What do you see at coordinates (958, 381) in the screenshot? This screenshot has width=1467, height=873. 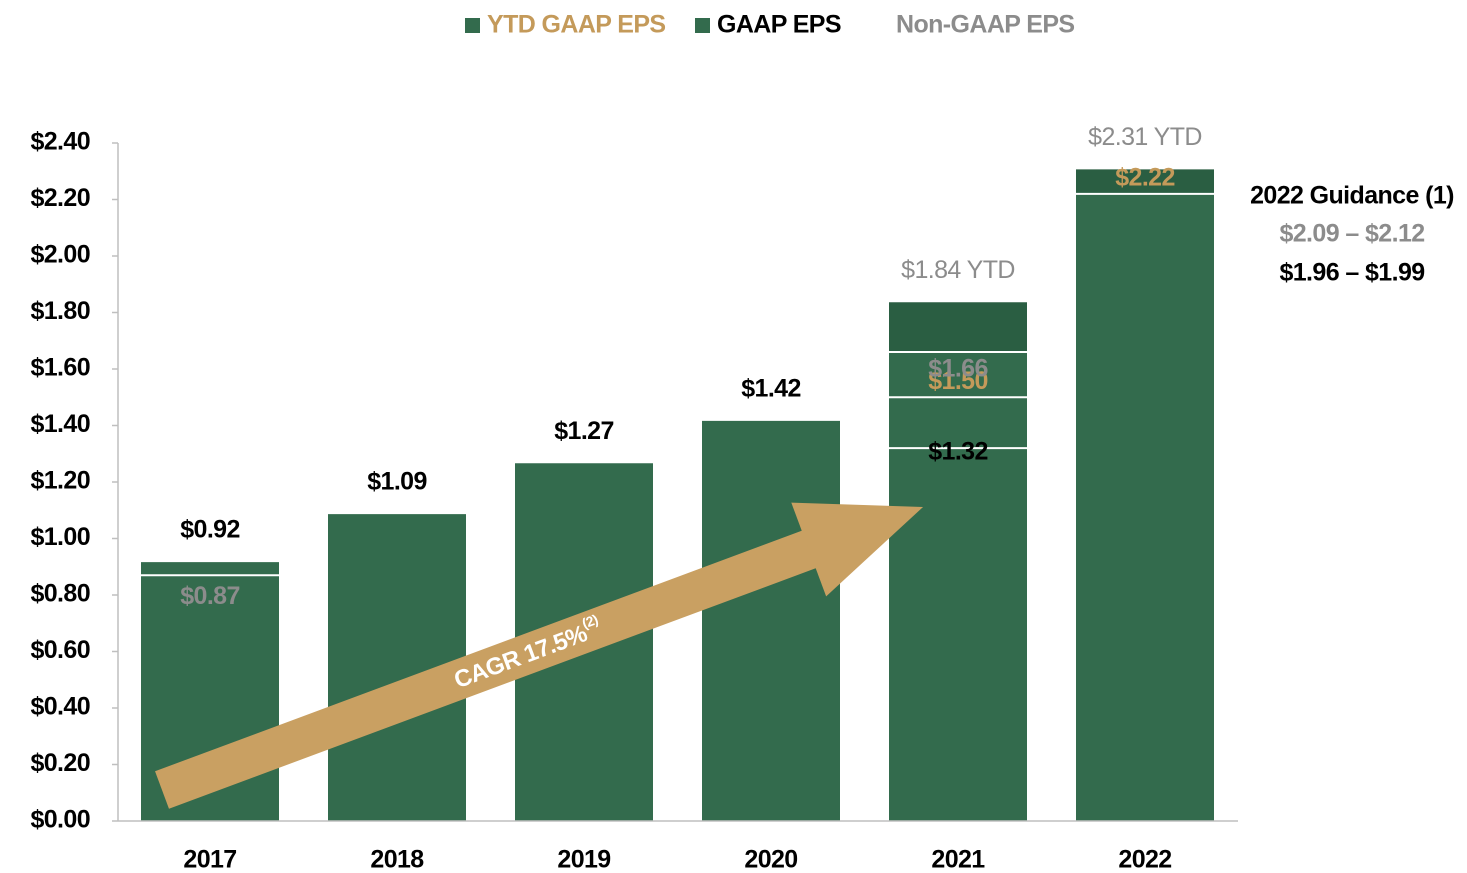 I see `value-label: $1.50` at bounding box center [958, 381].